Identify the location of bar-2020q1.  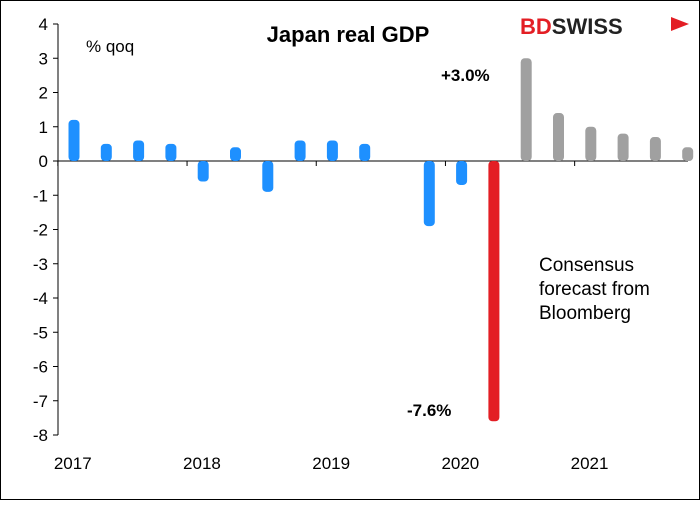
(462, 173).